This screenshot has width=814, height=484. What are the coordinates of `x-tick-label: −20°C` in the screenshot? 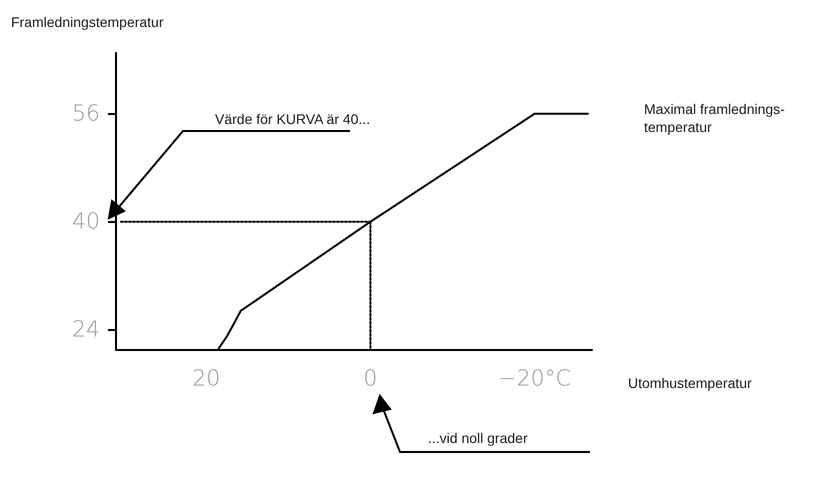 It's located at (534, 379).